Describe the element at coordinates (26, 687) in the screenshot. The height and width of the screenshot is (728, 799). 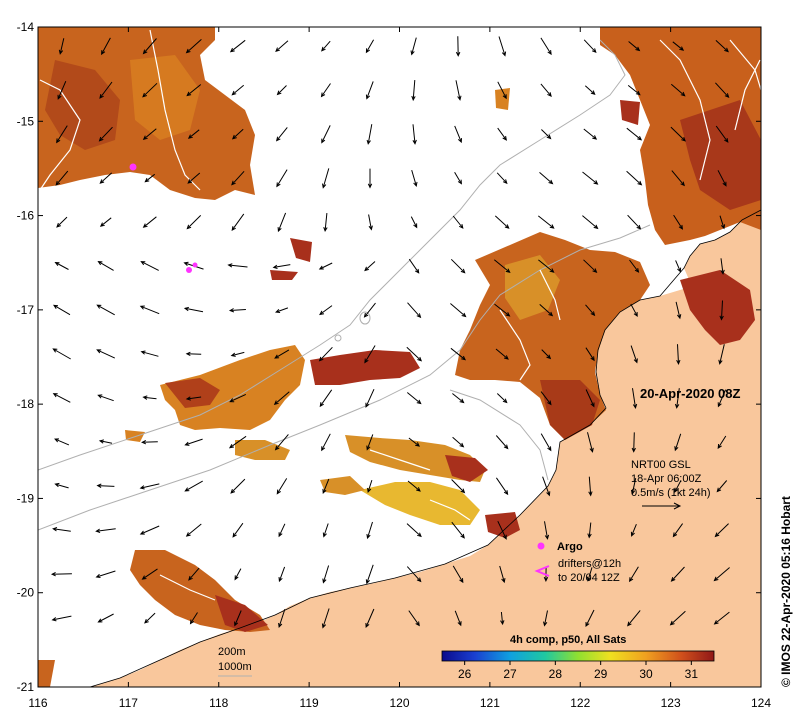
I see `lat-tick-label: -21` at that location.